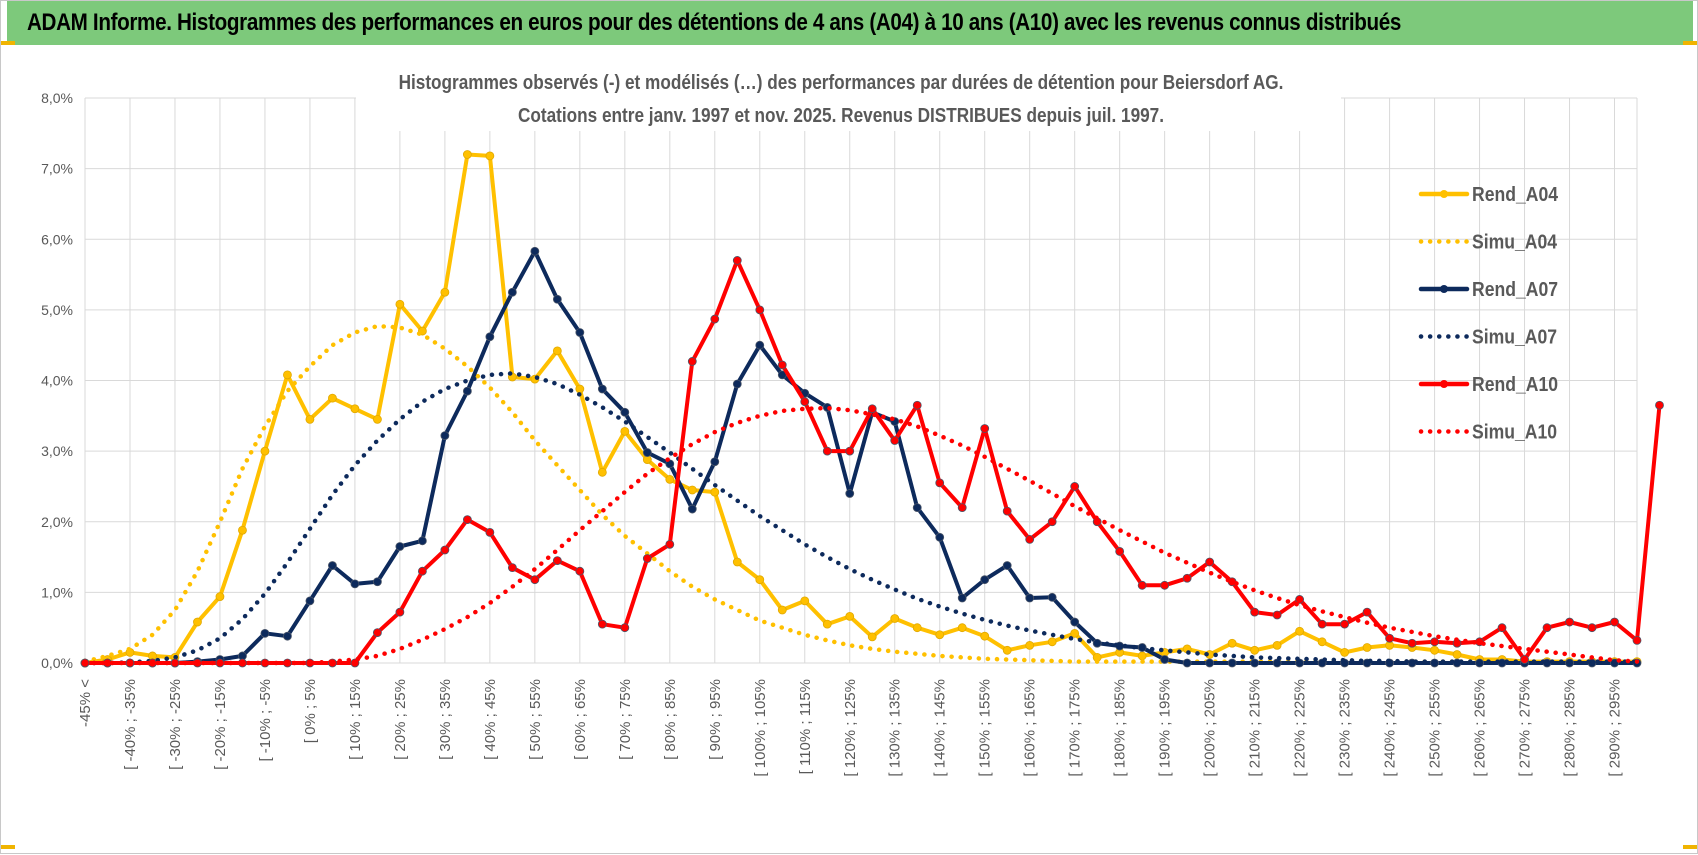  Describe the element at coordinates (265, 720) in the screenshot. I see `x-tick-label: [ -10% ; -5%` at that location.